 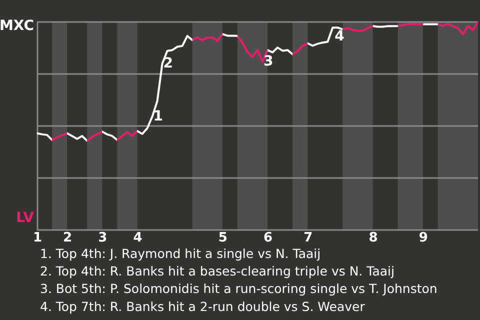 I want to click on text: LV, so click(x=25, y=218).